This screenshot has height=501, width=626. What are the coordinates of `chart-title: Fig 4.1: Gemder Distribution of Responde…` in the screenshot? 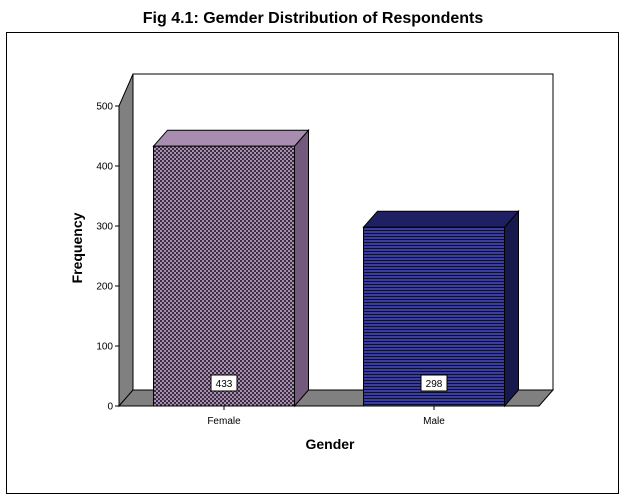 It's located at (313, 18).